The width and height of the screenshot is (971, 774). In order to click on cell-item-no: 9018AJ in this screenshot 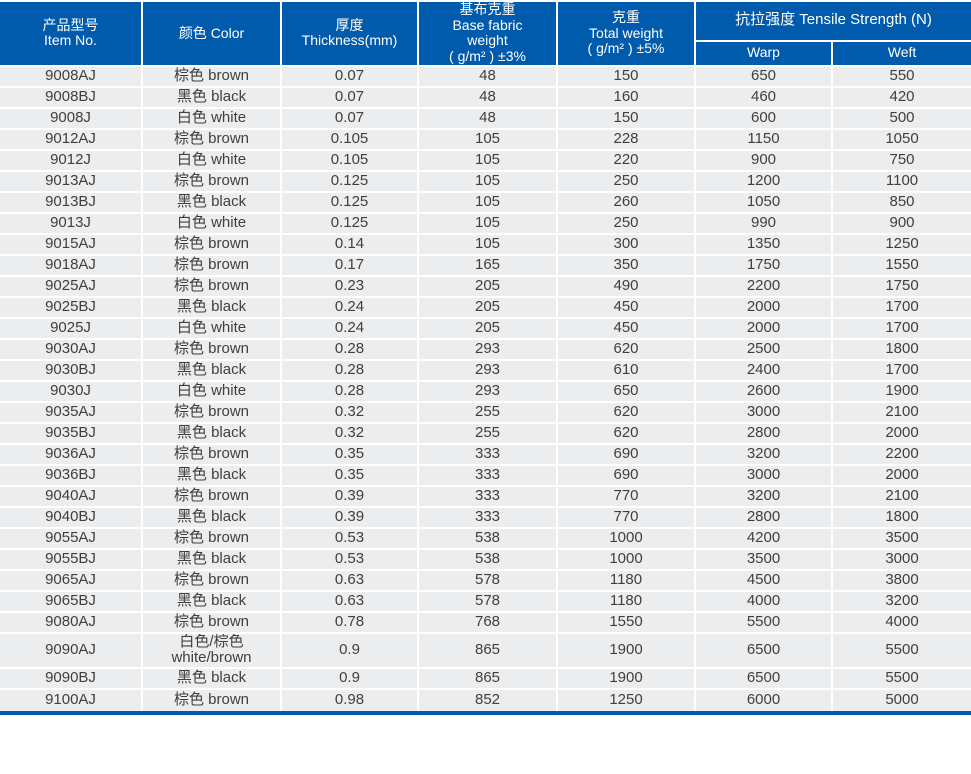, I will do `click(71, 266)`.